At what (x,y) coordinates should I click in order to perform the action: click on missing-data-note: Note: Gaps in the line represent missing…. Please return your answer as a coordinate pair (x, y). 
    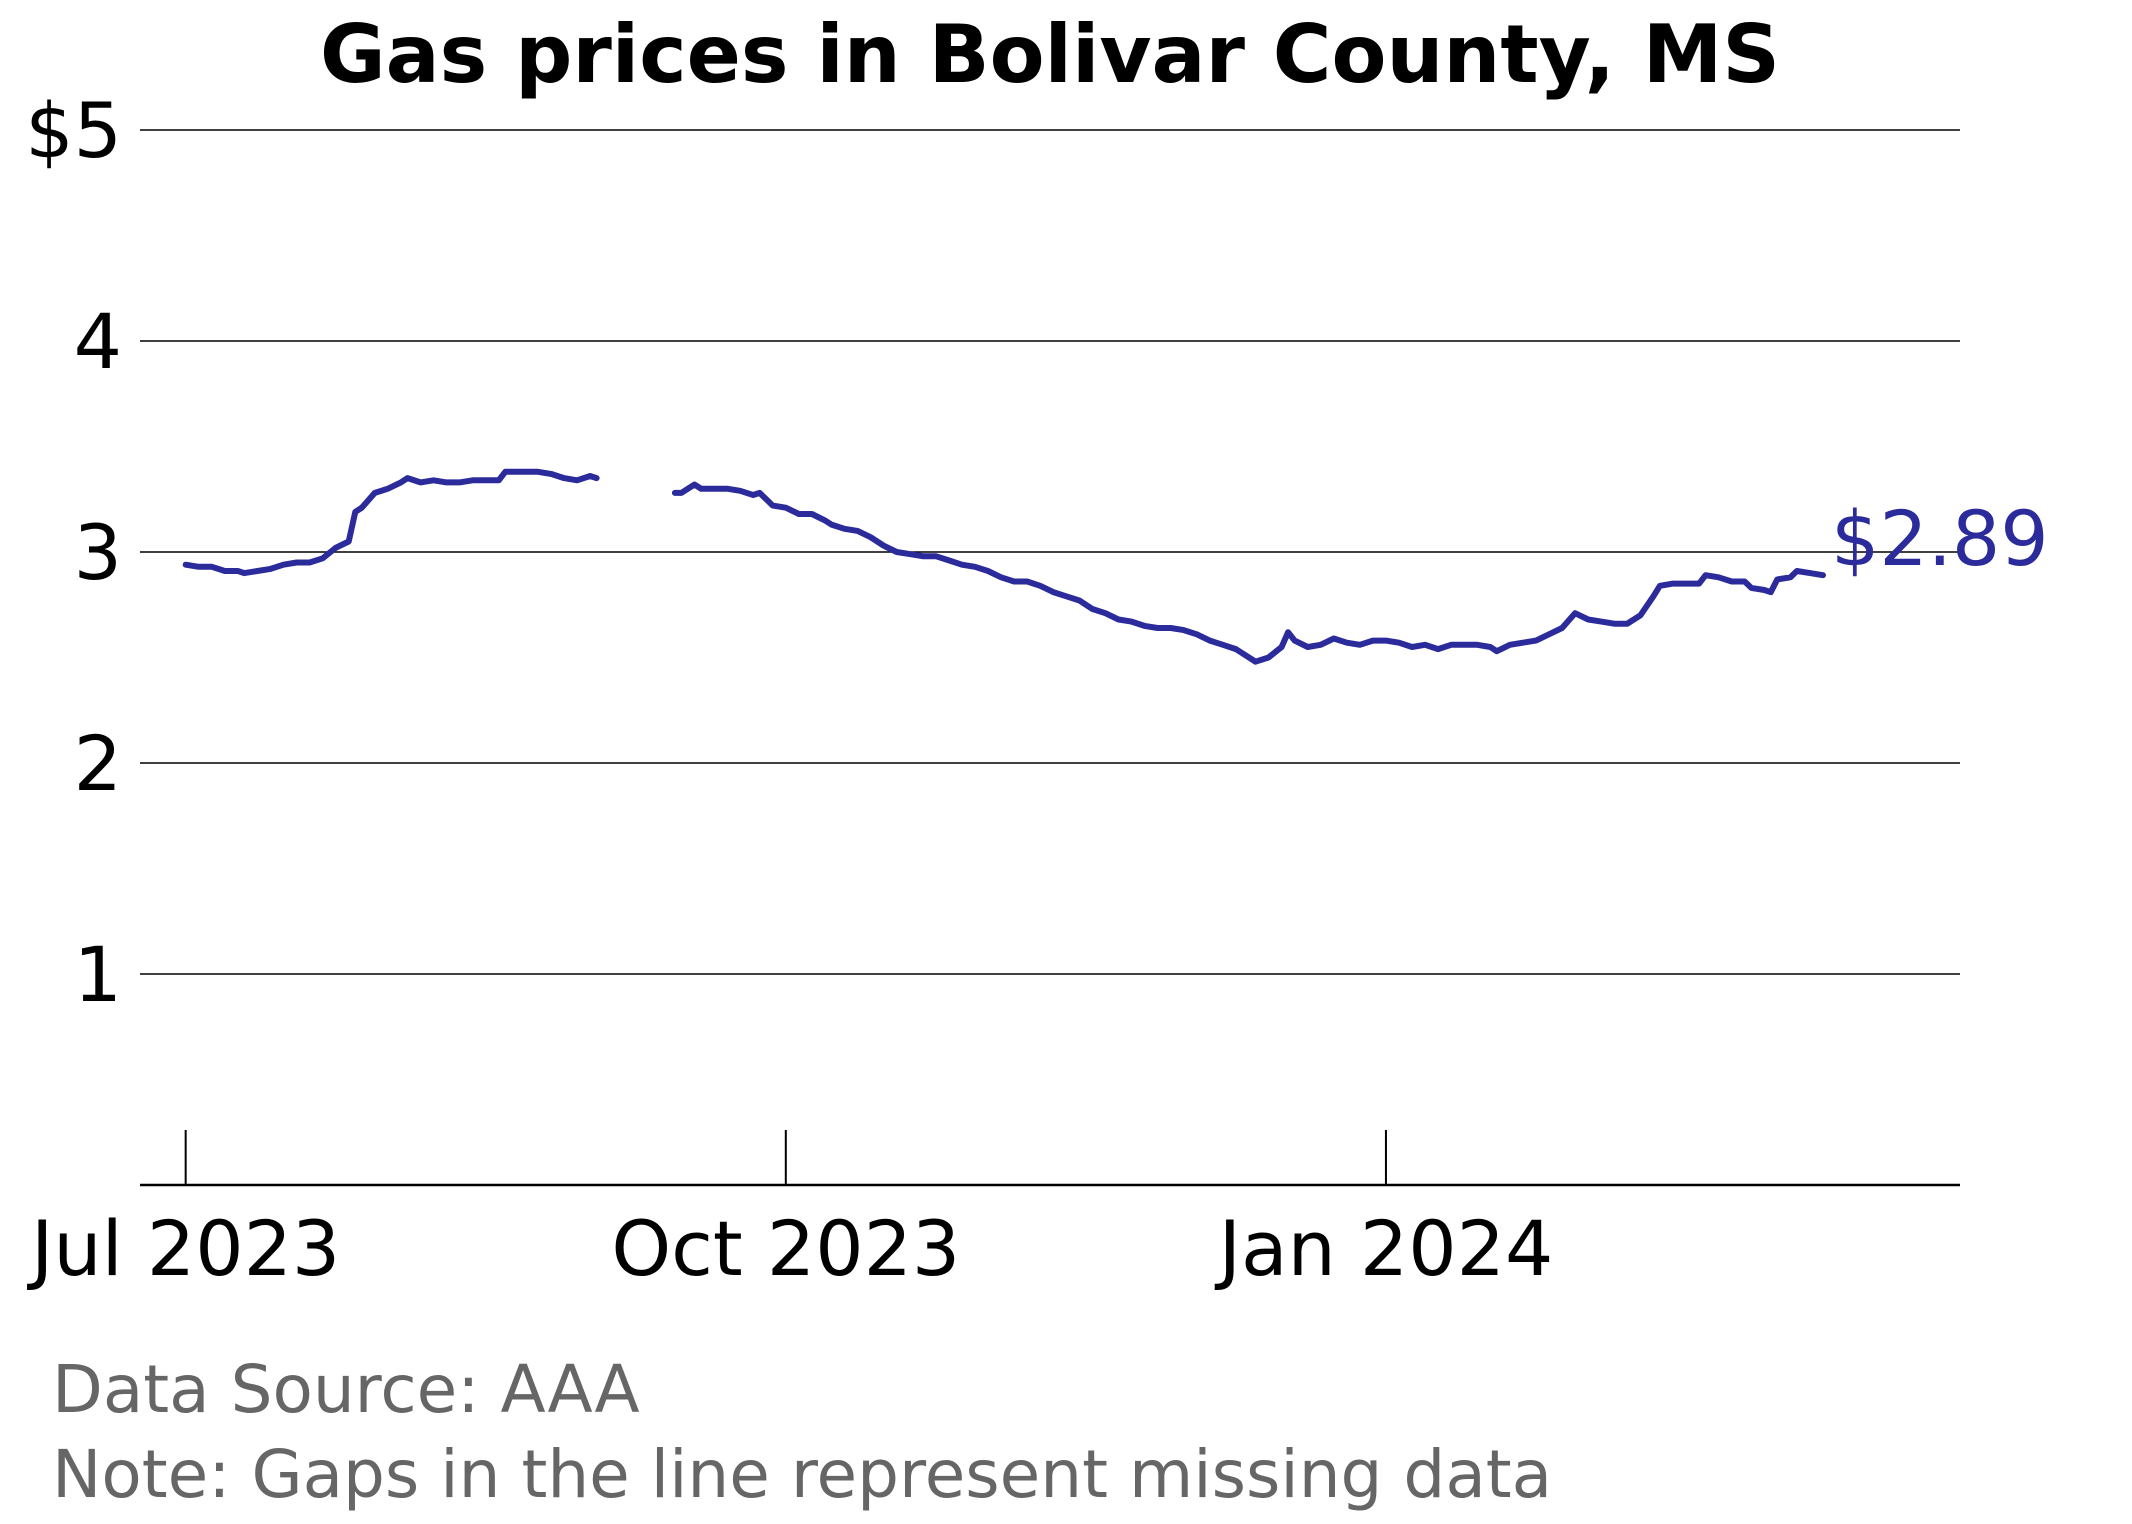
    Looking at the image, I should click on (802, 1474).